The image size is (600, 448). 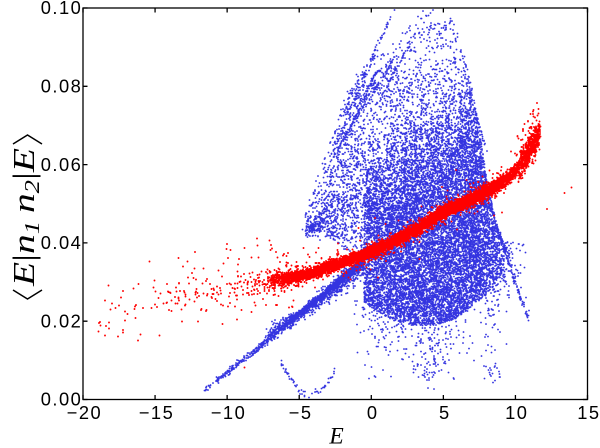 I want to click on svg-text: −20, so click(x=85, y=412).